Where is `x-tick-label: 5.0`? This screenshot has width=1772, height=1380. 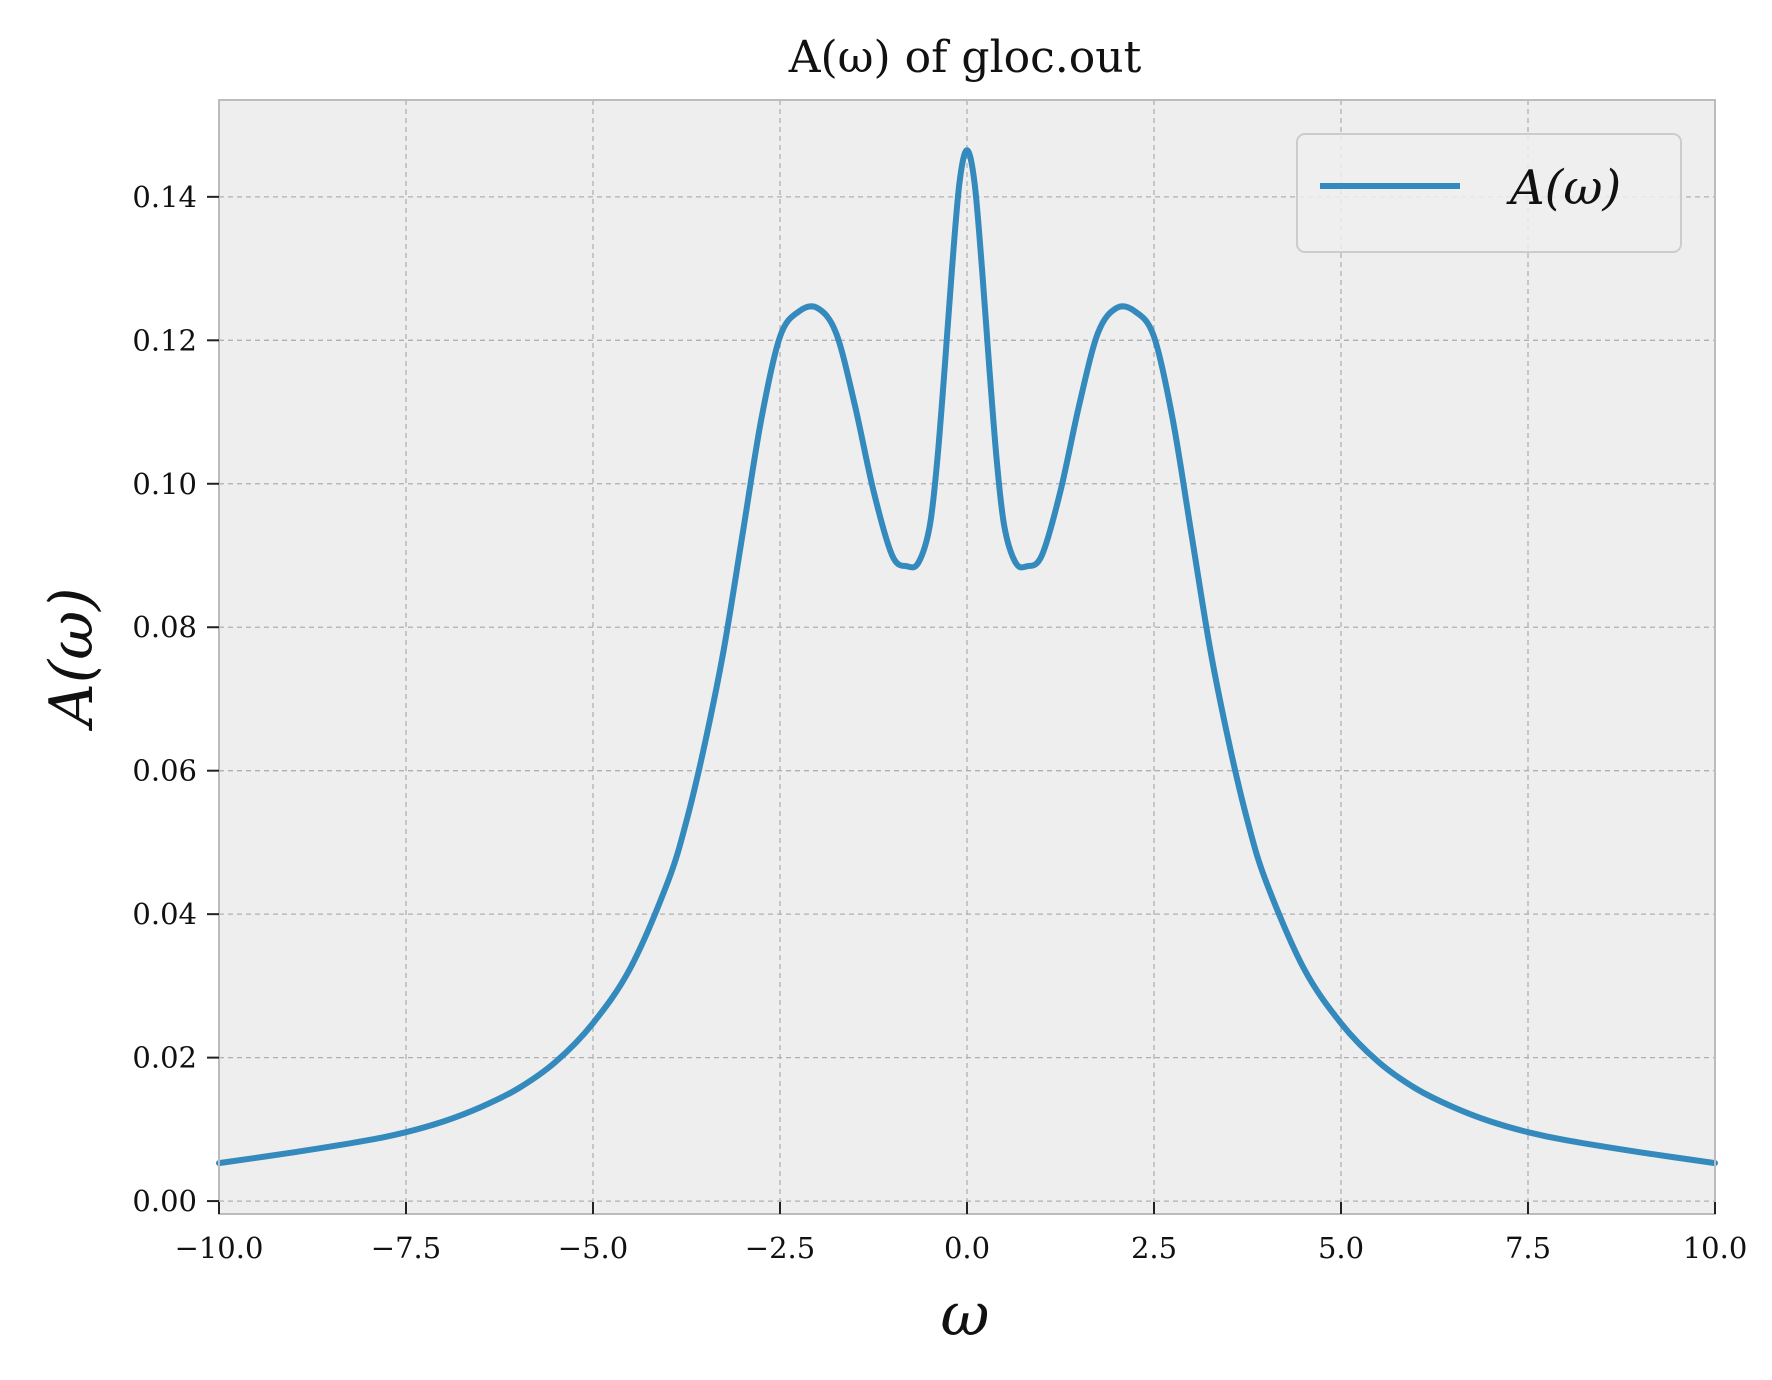
x-tick-label: 5.0 is located at coordinates (1341, 1248).